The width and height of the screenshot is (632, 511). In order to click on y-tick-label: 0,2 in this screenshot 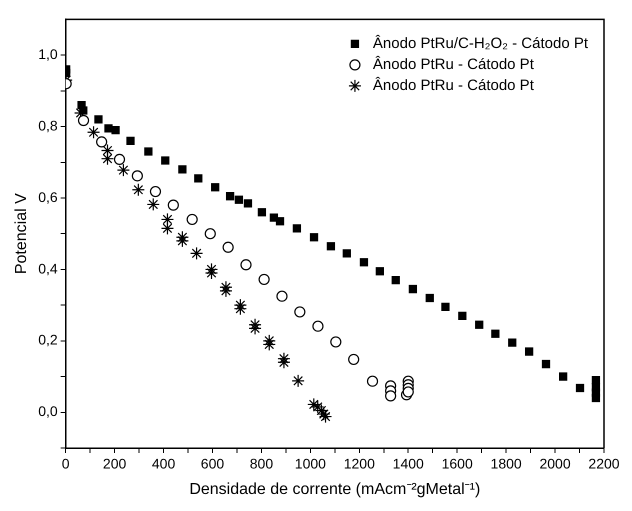, I will do `click(48, 340)`.